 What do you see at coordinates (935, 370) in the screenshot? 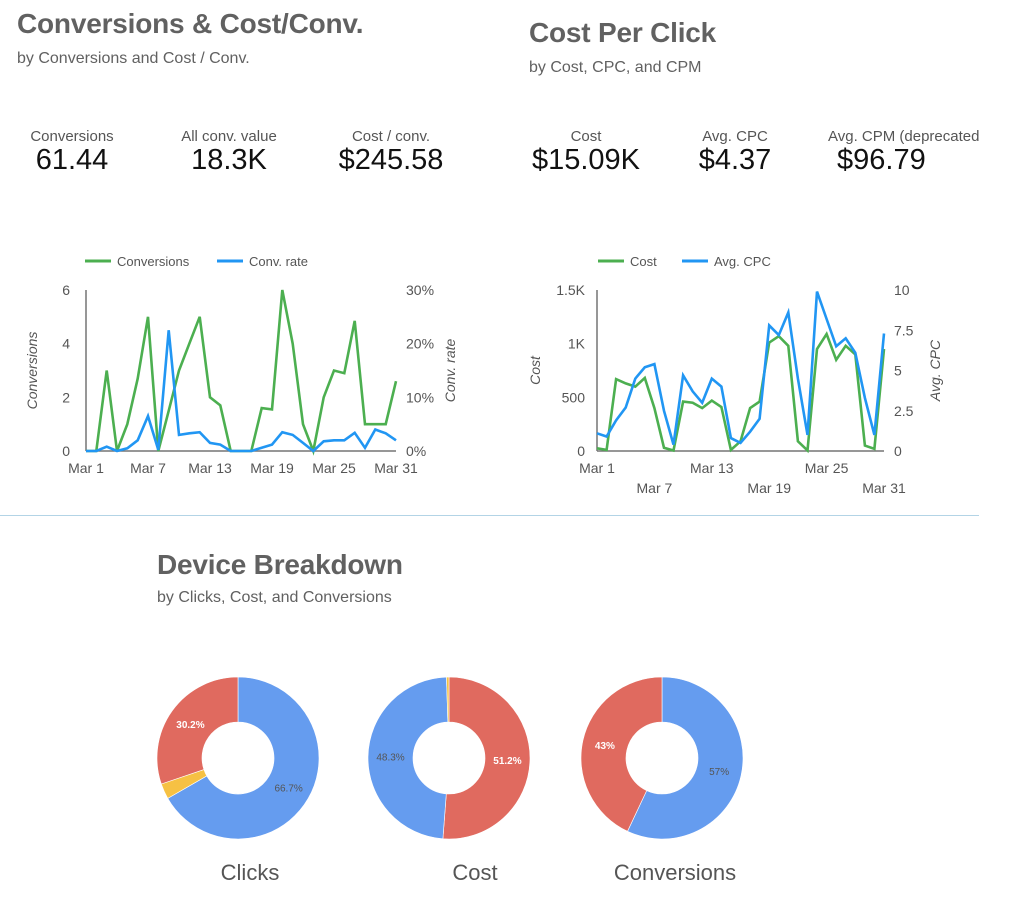
I see `y-right-axis-title: Avg. CPC` at bounding box center [935, 370].